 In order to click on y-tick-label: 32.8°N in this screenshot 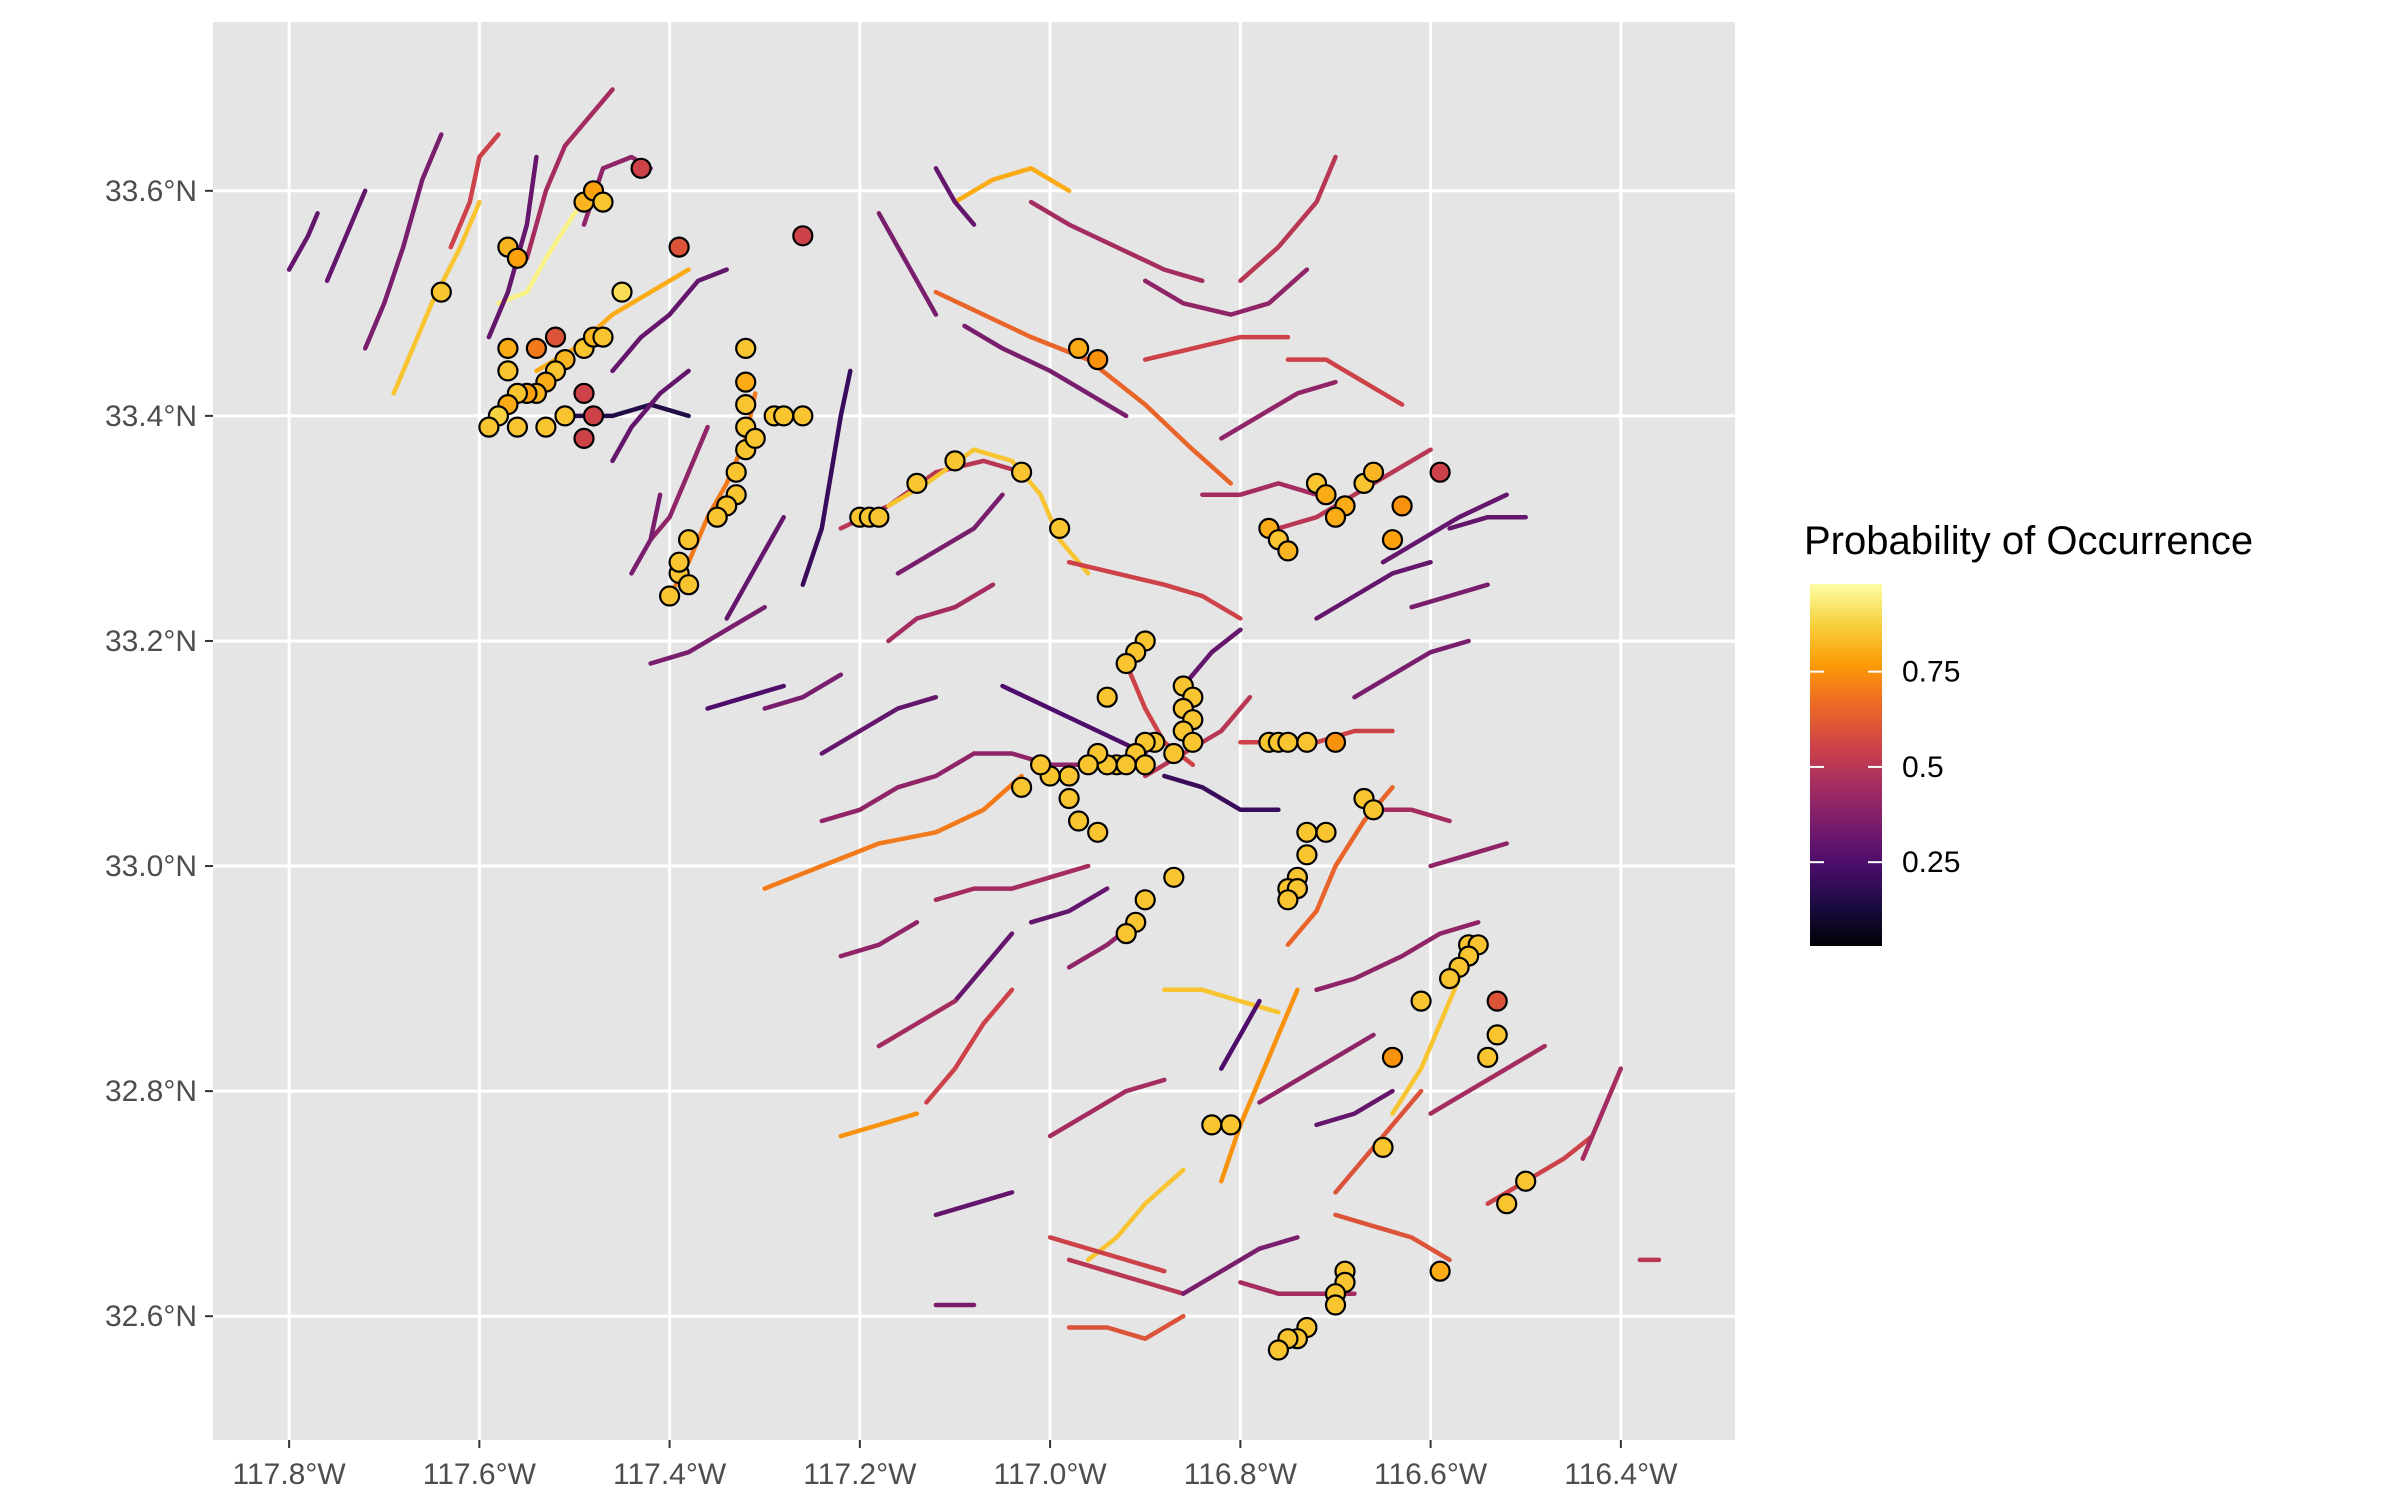, I will do `click(151, 1091)`.